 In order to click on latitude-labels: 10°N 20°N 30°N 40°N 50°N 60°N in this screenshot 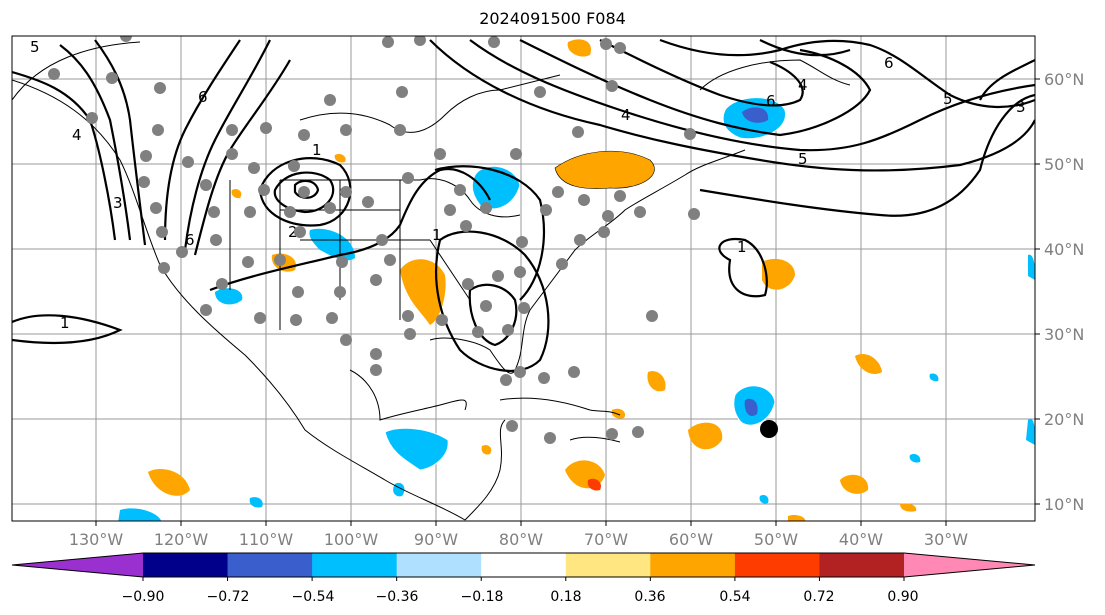, I will do `click(1064, 292)`.